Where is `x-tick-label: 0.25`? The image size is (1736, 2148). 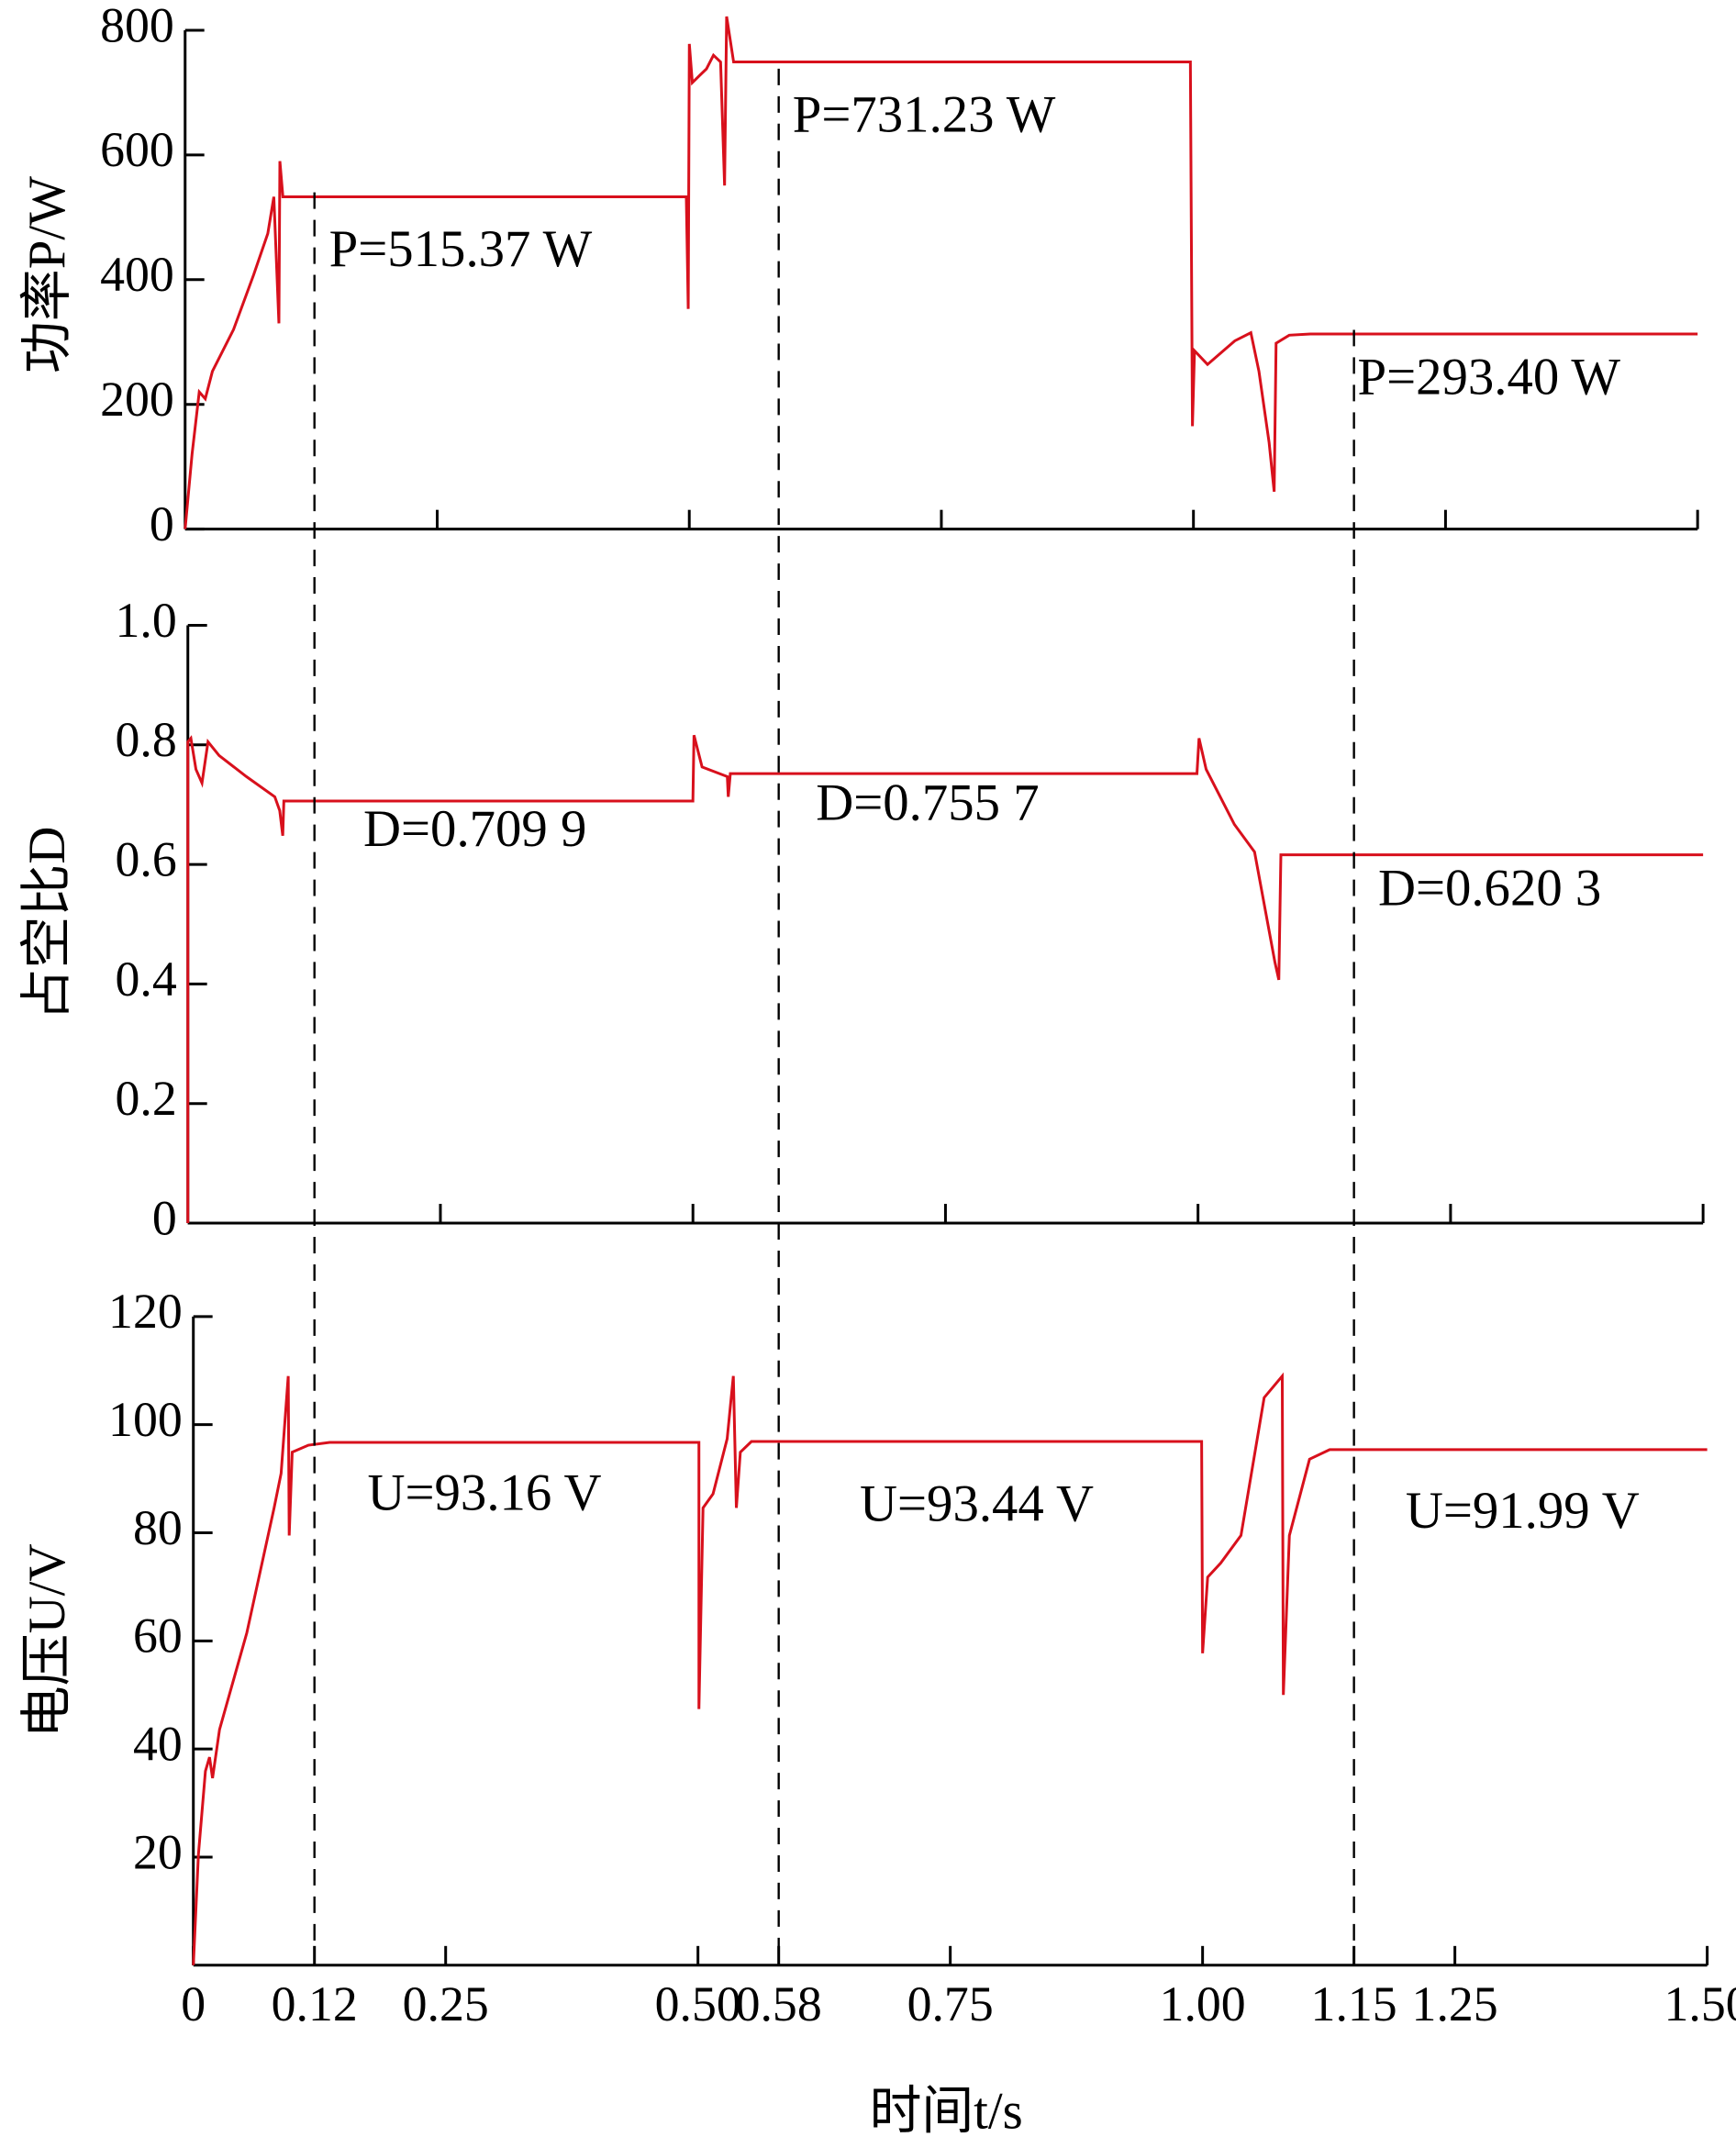 x-tick-label: 0.25 is located at coordinates (446, 2004).